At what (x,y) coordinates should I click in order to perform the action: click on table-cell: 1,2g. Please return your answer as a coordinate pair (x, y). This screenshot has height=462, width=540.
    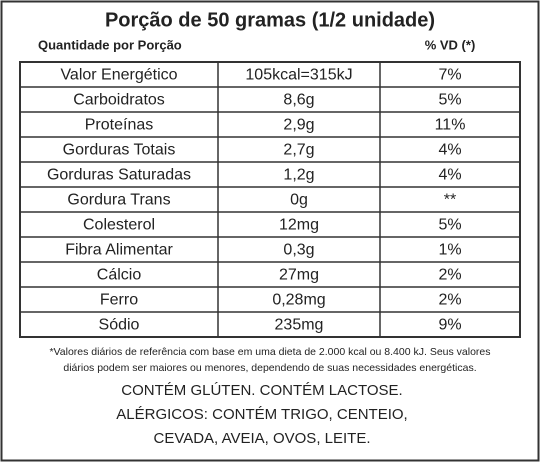
    Looking at the image, I should click on (298, 175).